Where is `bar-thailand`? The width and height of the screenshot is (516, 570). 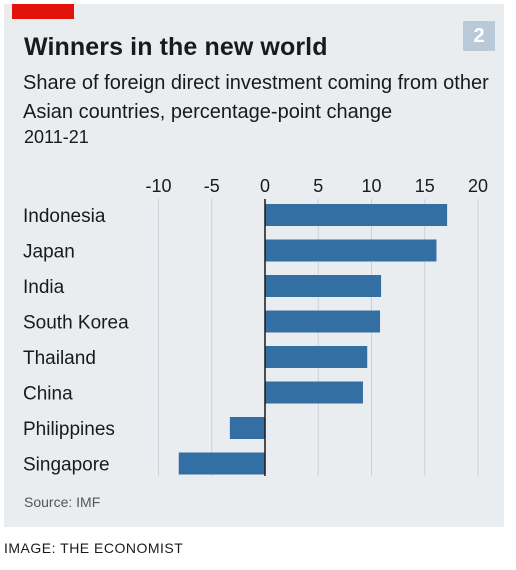 bar-thailand is located at coordinates (316, 357).